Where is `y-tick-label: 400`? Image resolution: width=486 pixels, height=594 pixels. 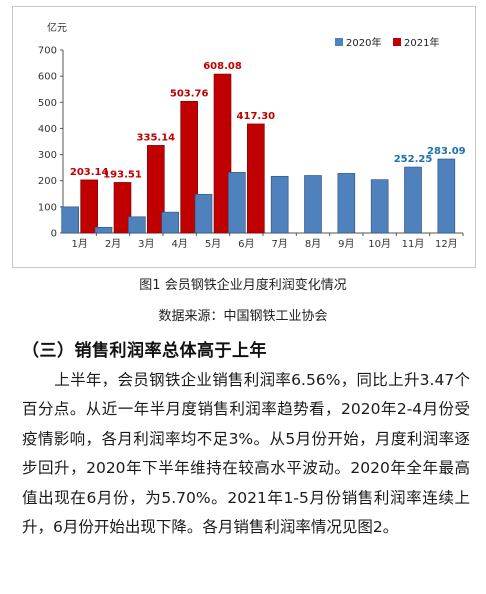 y-tick-label: 400 is located at coordinates (47, 129).